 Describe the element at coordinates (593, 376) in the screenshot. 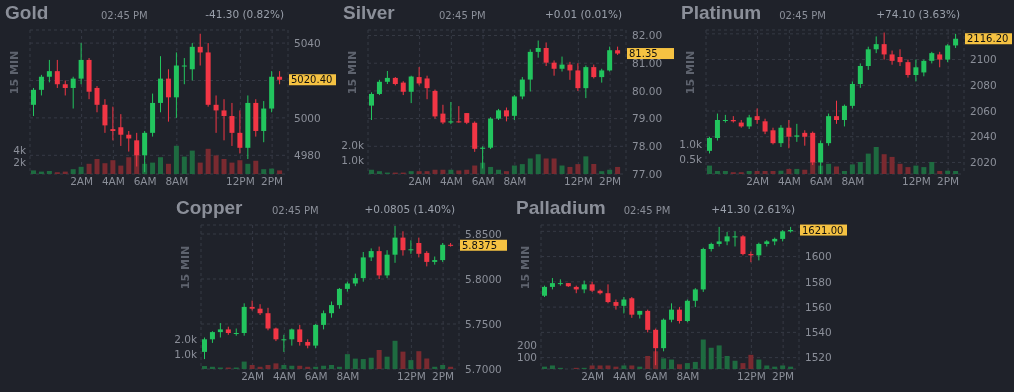

I see `x-tick-label: 2AM` at that location.